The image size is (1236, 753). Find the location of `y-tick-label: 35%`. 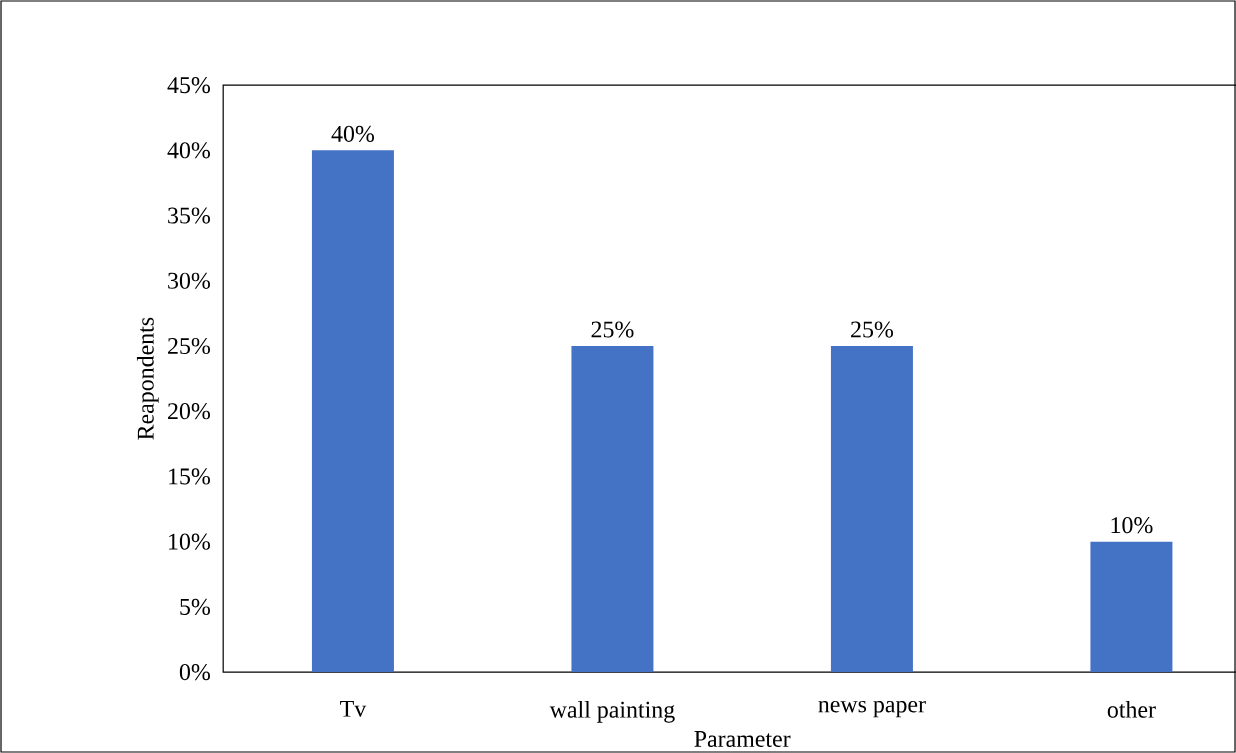

y-tick-label: 35% is located at coordinates (189, 215).